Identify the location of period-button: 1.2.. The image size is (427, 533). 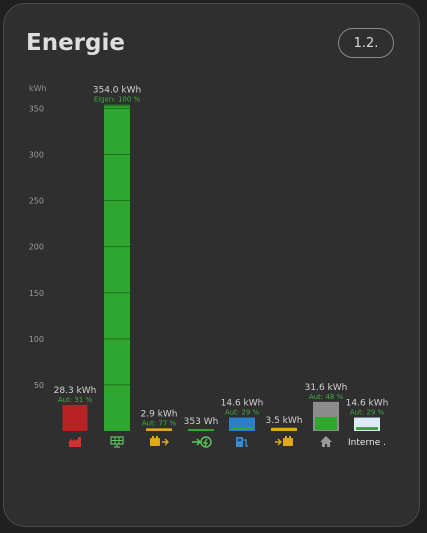
(366, 43).